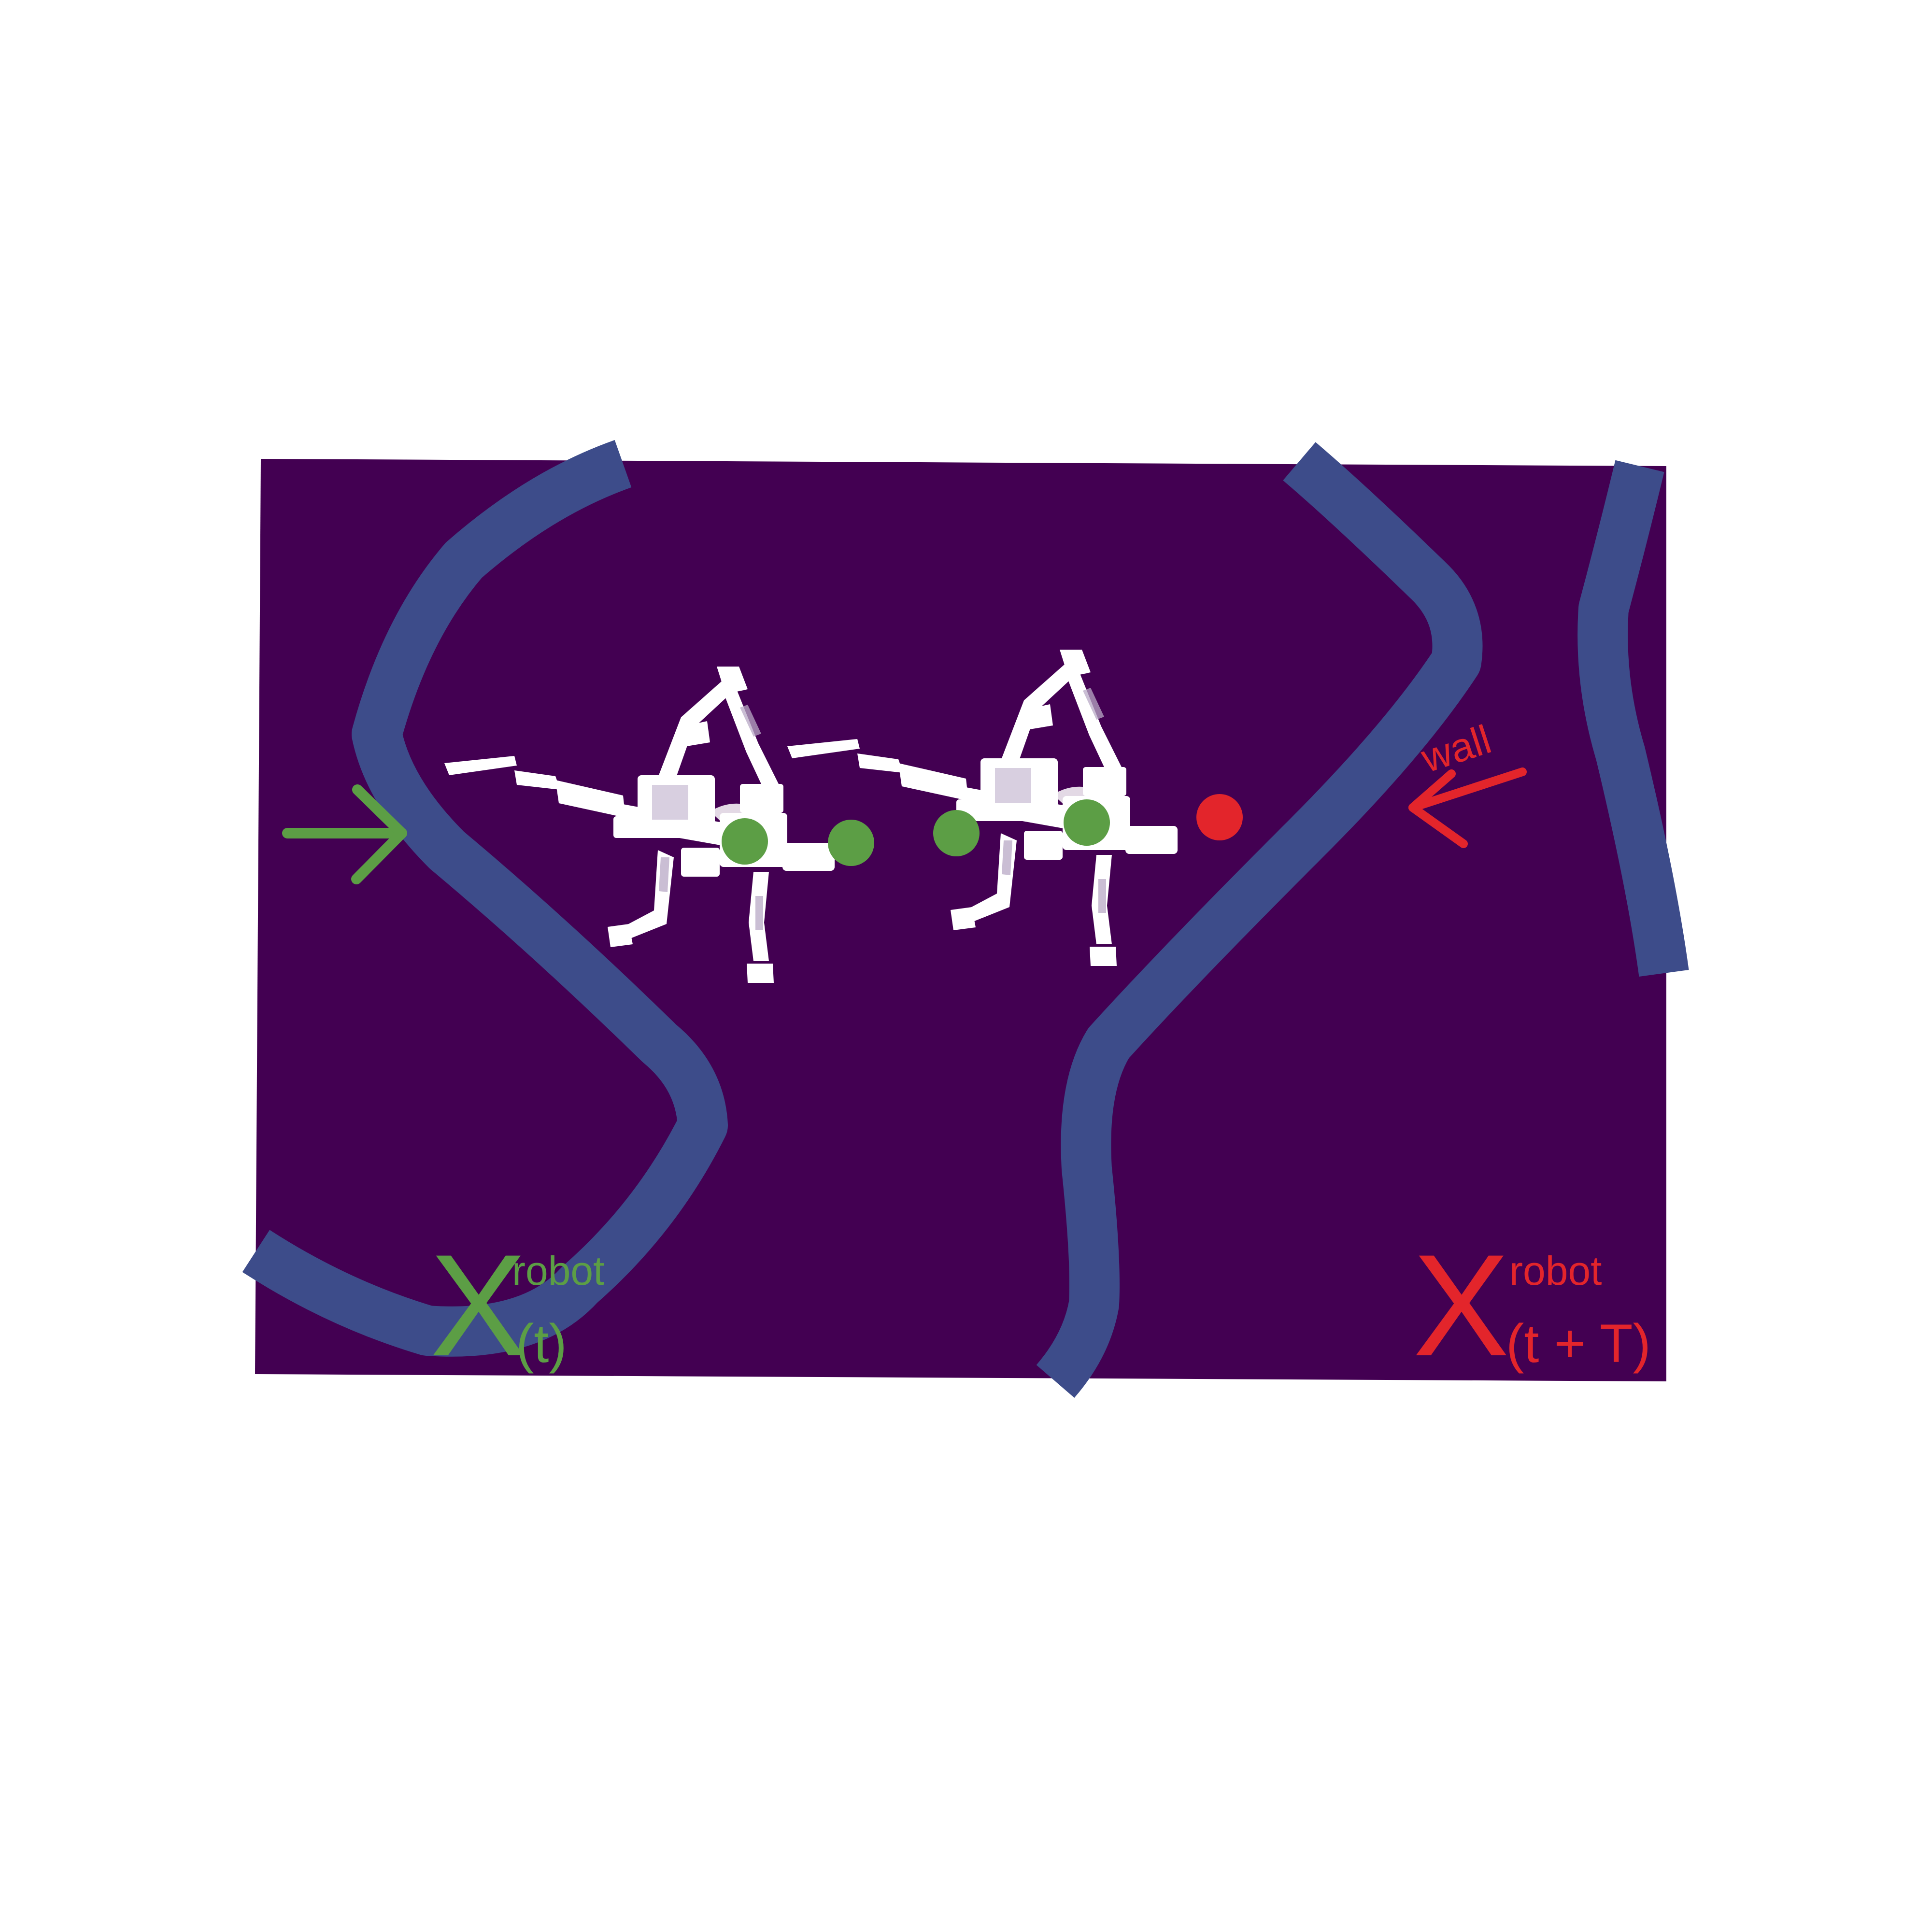 The image size is (1932, 1932). I want to click on arrow-left-icon, so click(1467, 807).